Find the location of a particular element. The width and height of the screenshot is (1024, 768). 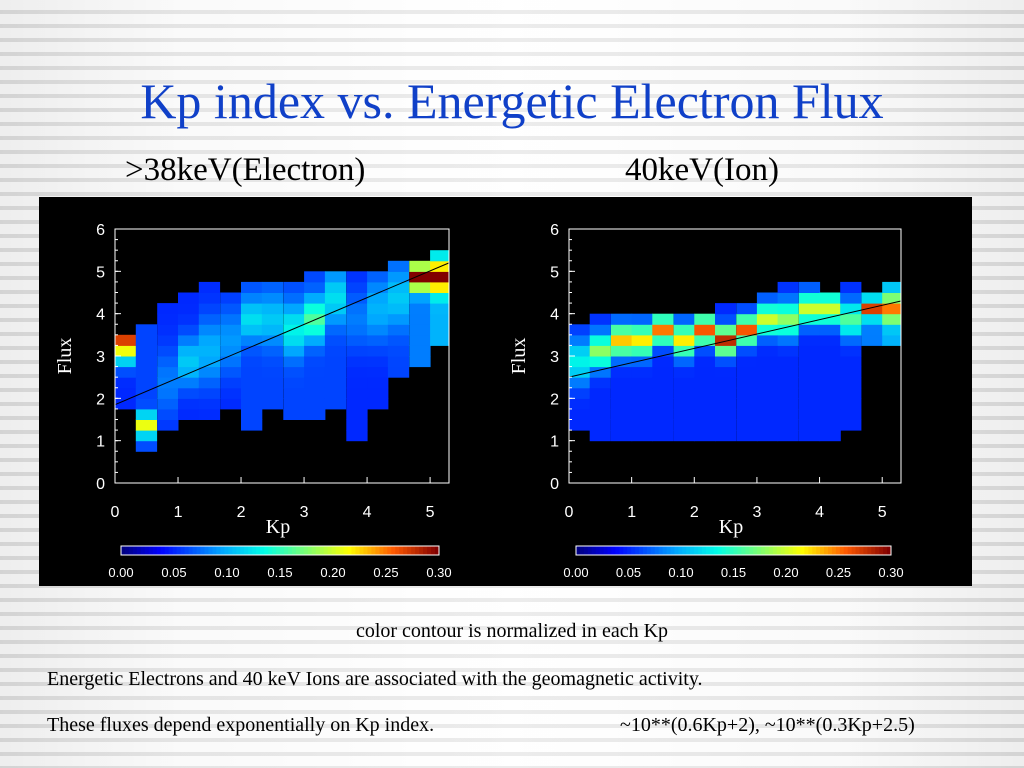

x-tick-label: 3 is located at coordinates (756, 512).